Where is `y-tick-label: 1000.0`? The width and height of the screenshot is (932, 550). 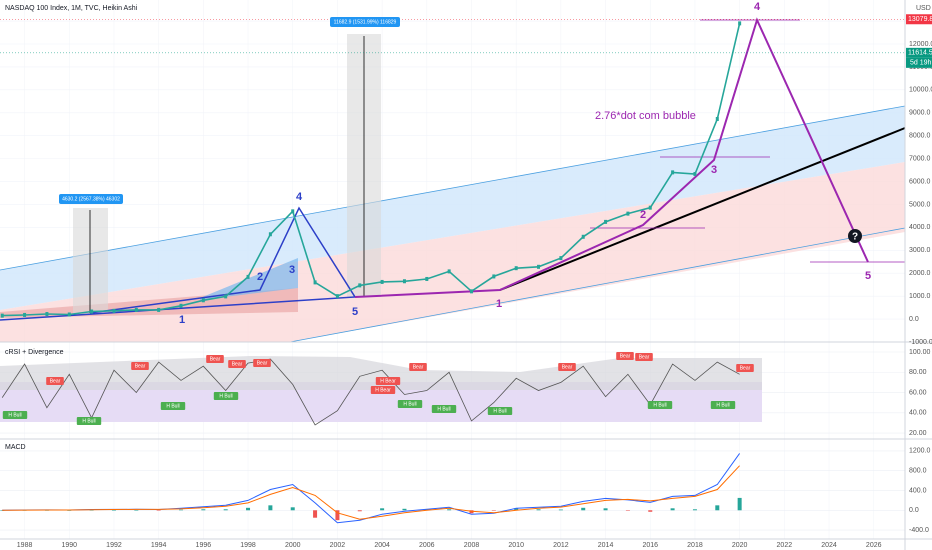
y-tick-label: 1000.0 is located at coordinates (920, 296).